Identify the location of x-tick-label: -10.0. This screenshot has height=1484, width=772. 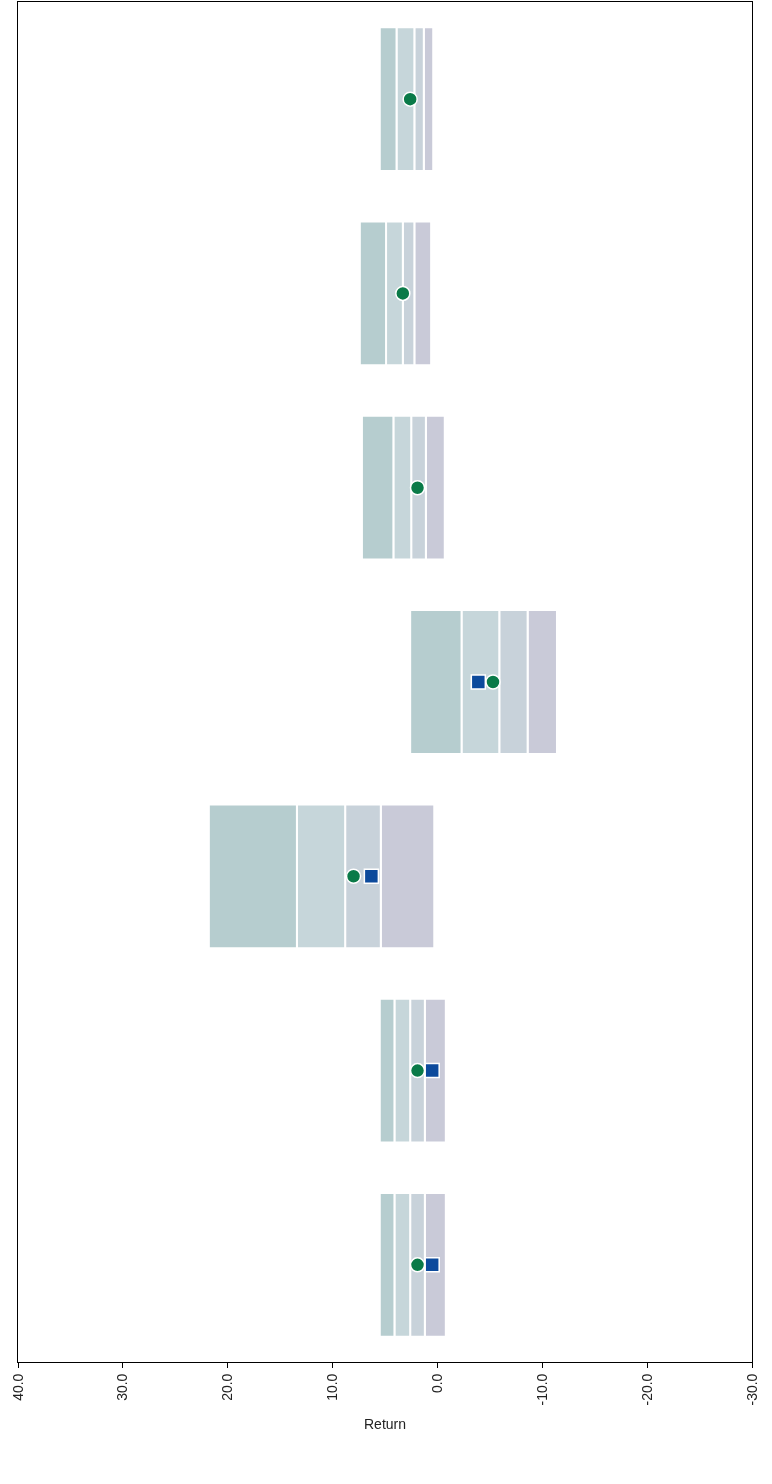
(541, 1389).